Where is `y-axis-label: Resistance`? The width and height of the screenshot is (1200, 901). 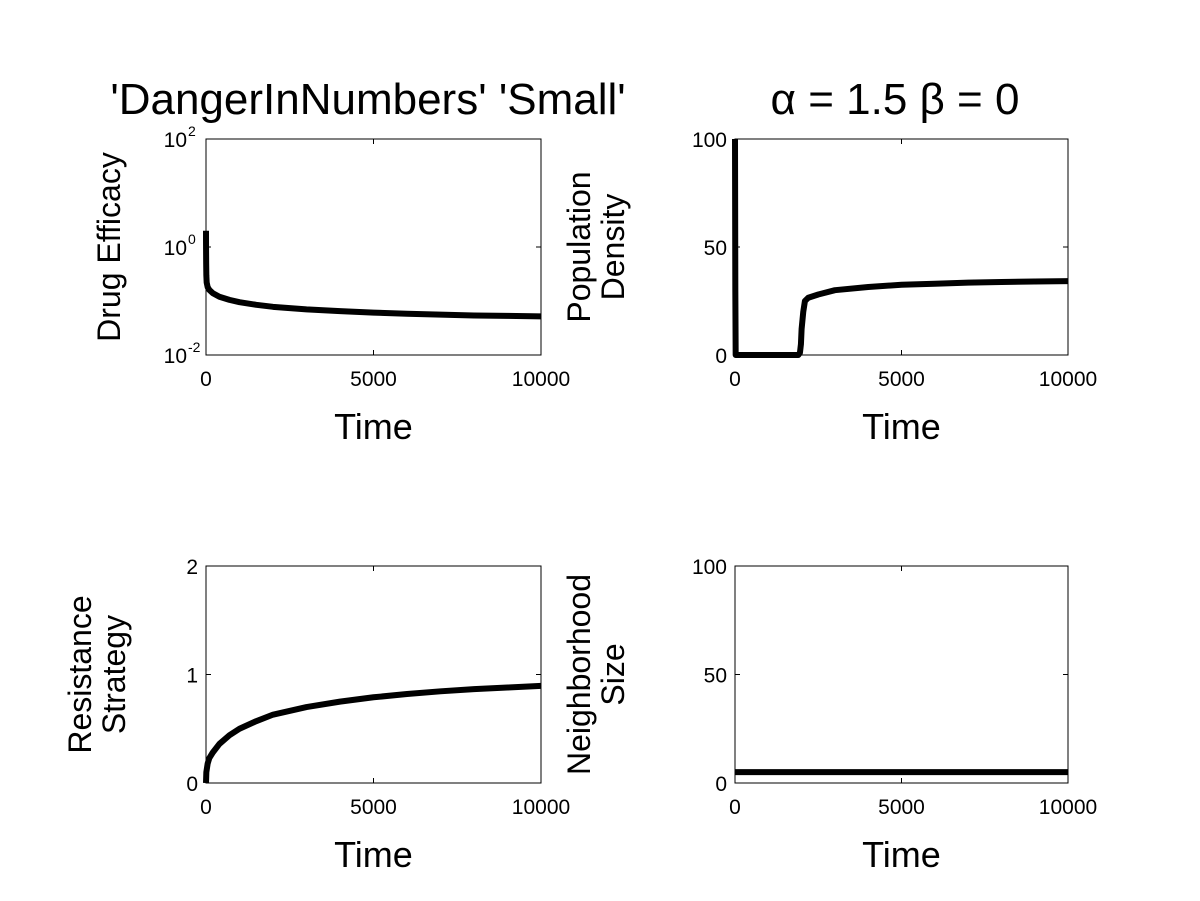 y-axis-label: Resistance is located at coordinates (80, 674).